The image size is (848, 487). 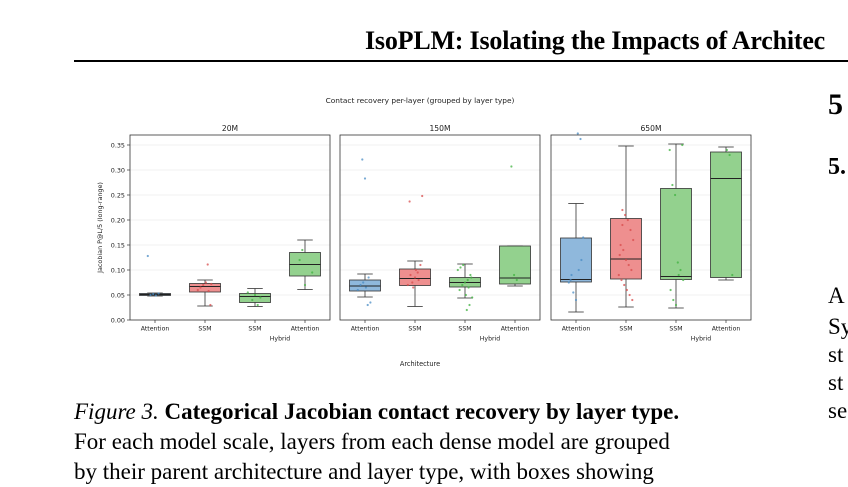 What do you see at coordinates (650, 128) in the screenshot?
I see `panel-title: 650M` at bounding box center [650, 128].